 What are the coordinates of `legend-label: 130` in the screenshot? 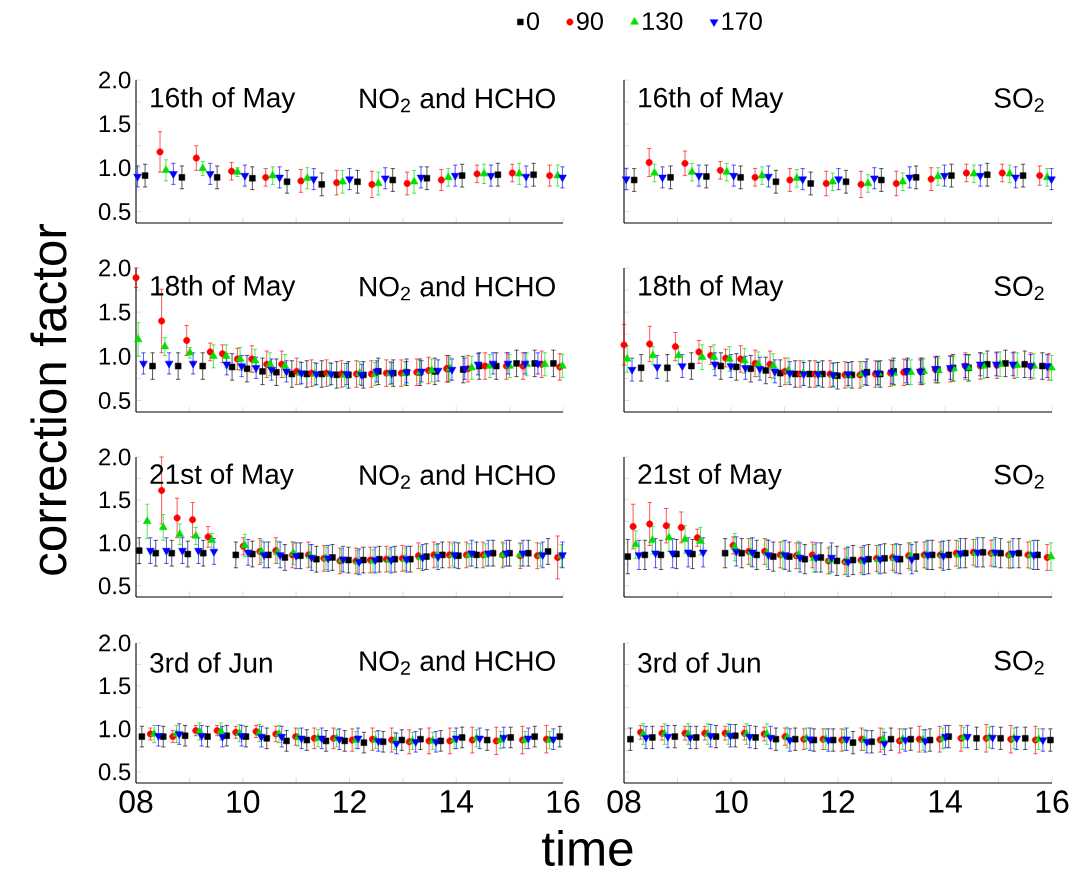 It's located at (663, 21).